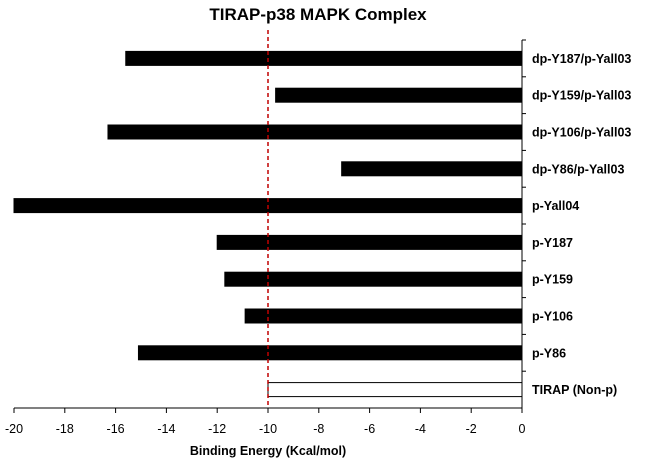 The image size is (645, 465). What do you see at coordinates (555, 206) in the screenshot?
I see `category-label-4: p-Yall04` at bounding box center [555, 206].